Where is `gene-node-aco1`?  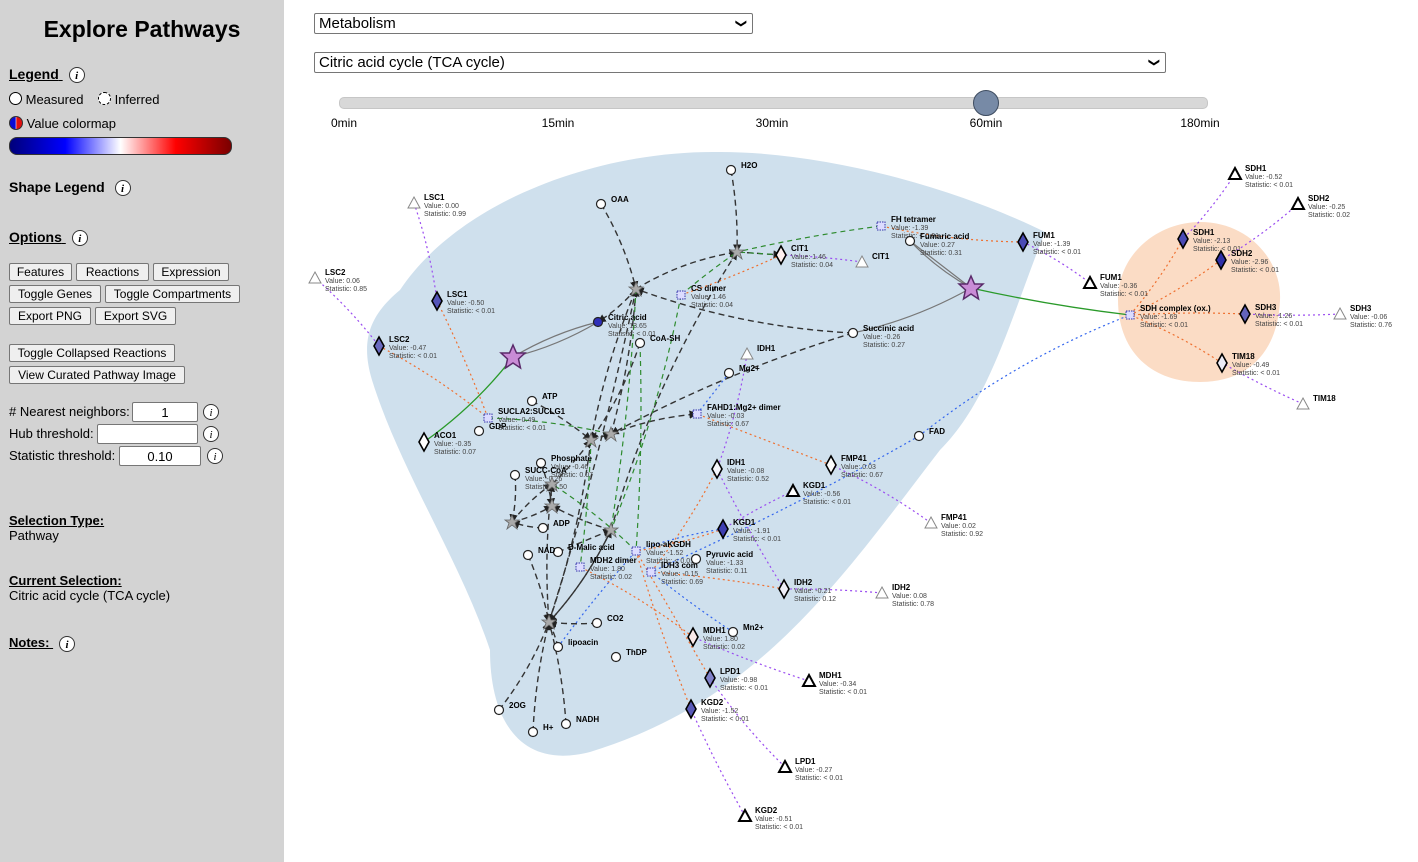 gene-node-aco1 is located at coordinates (424, 442).